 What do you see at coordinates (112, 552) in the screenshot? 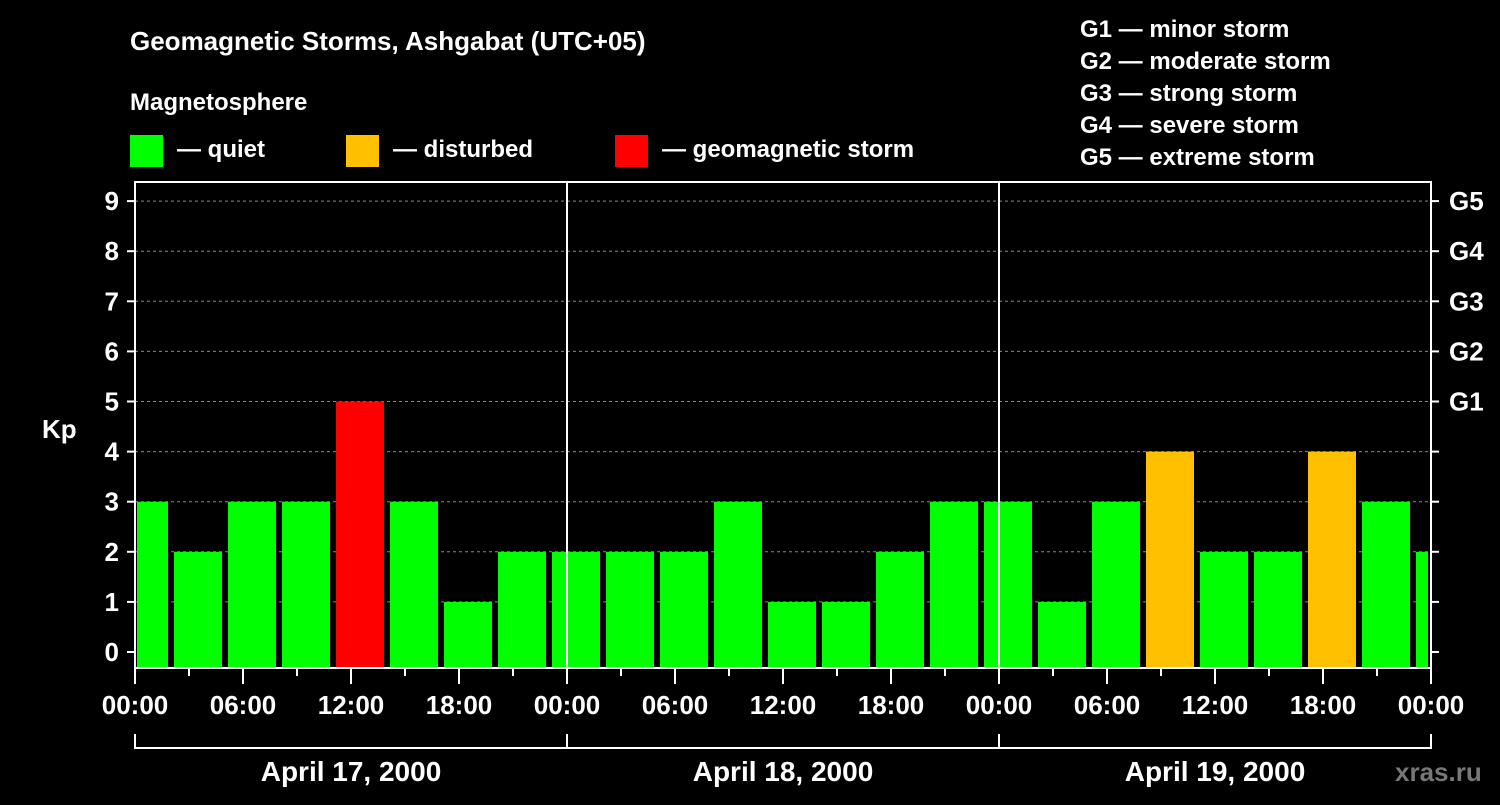
I see `y-tick-label: 2` at bounding box center [112, 552].